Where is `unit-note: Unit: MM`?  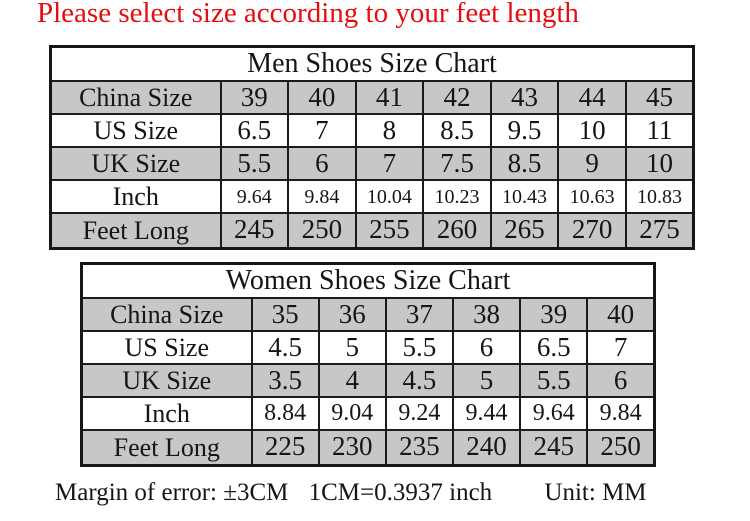
unit-note: Unit: MM is located at coordinates (595, 492).